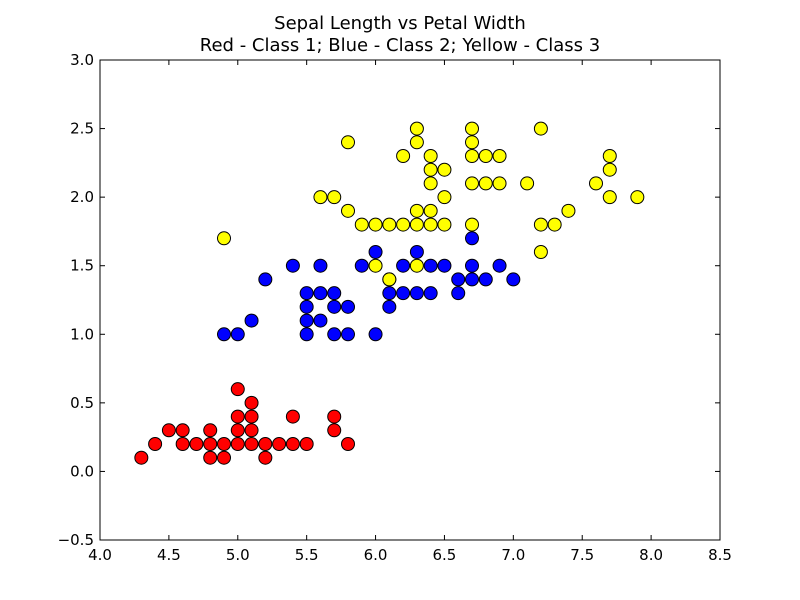  Describe the element at coordinates (82, 129) in the screenshot. I see `y-tick-label: 2.5` at that location.